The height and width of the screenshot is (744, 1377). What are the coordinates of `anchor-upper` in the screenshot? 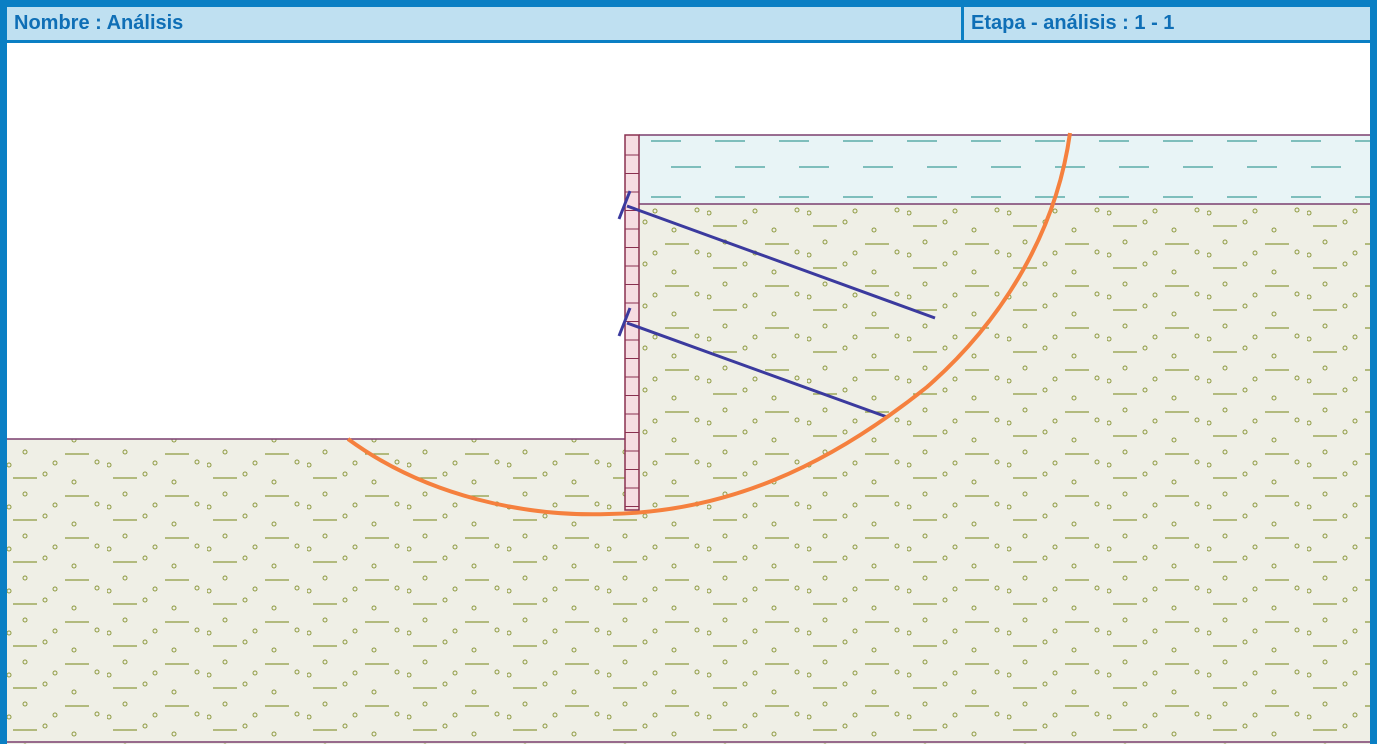 It's located at (776, 255).